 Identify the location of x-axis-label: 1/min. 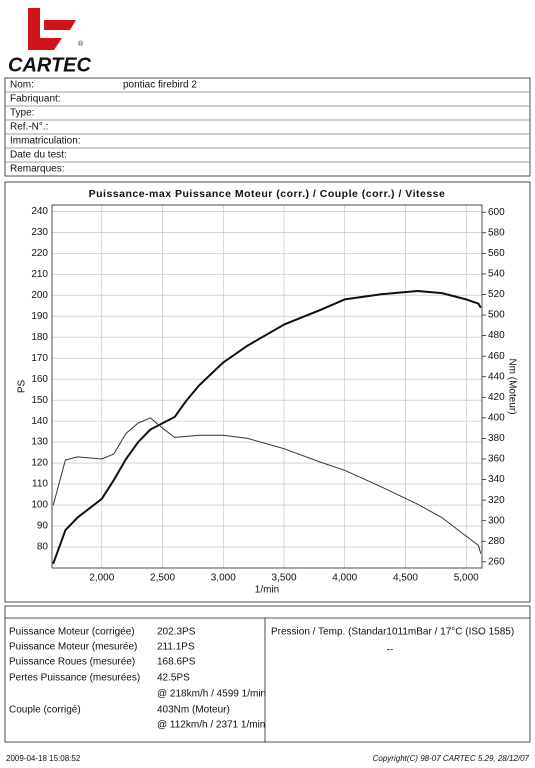
(267, 590).